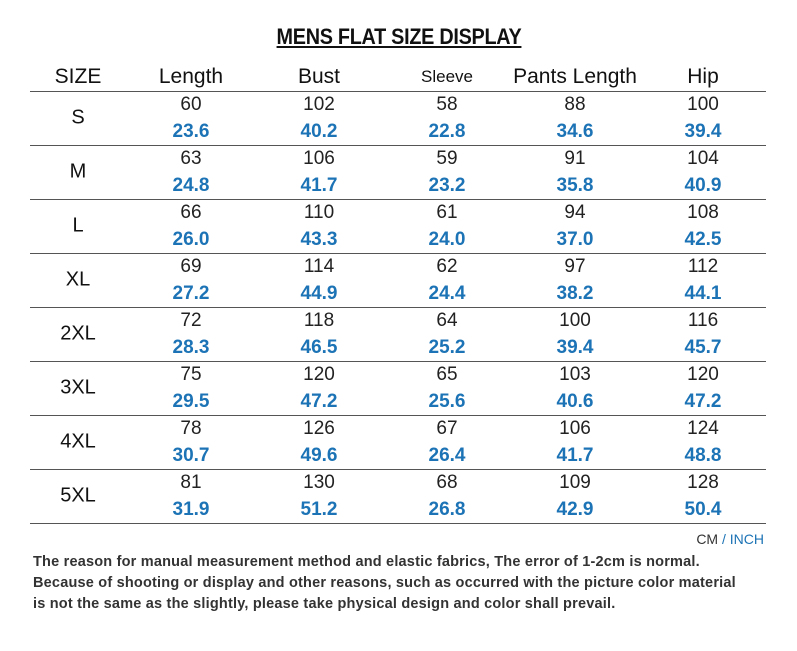 The image size is (797, 651). What do you see at coordinates (319, 509) in the screenshot?
I see `inch-value: 51.2` at bounding box center [319, 509].